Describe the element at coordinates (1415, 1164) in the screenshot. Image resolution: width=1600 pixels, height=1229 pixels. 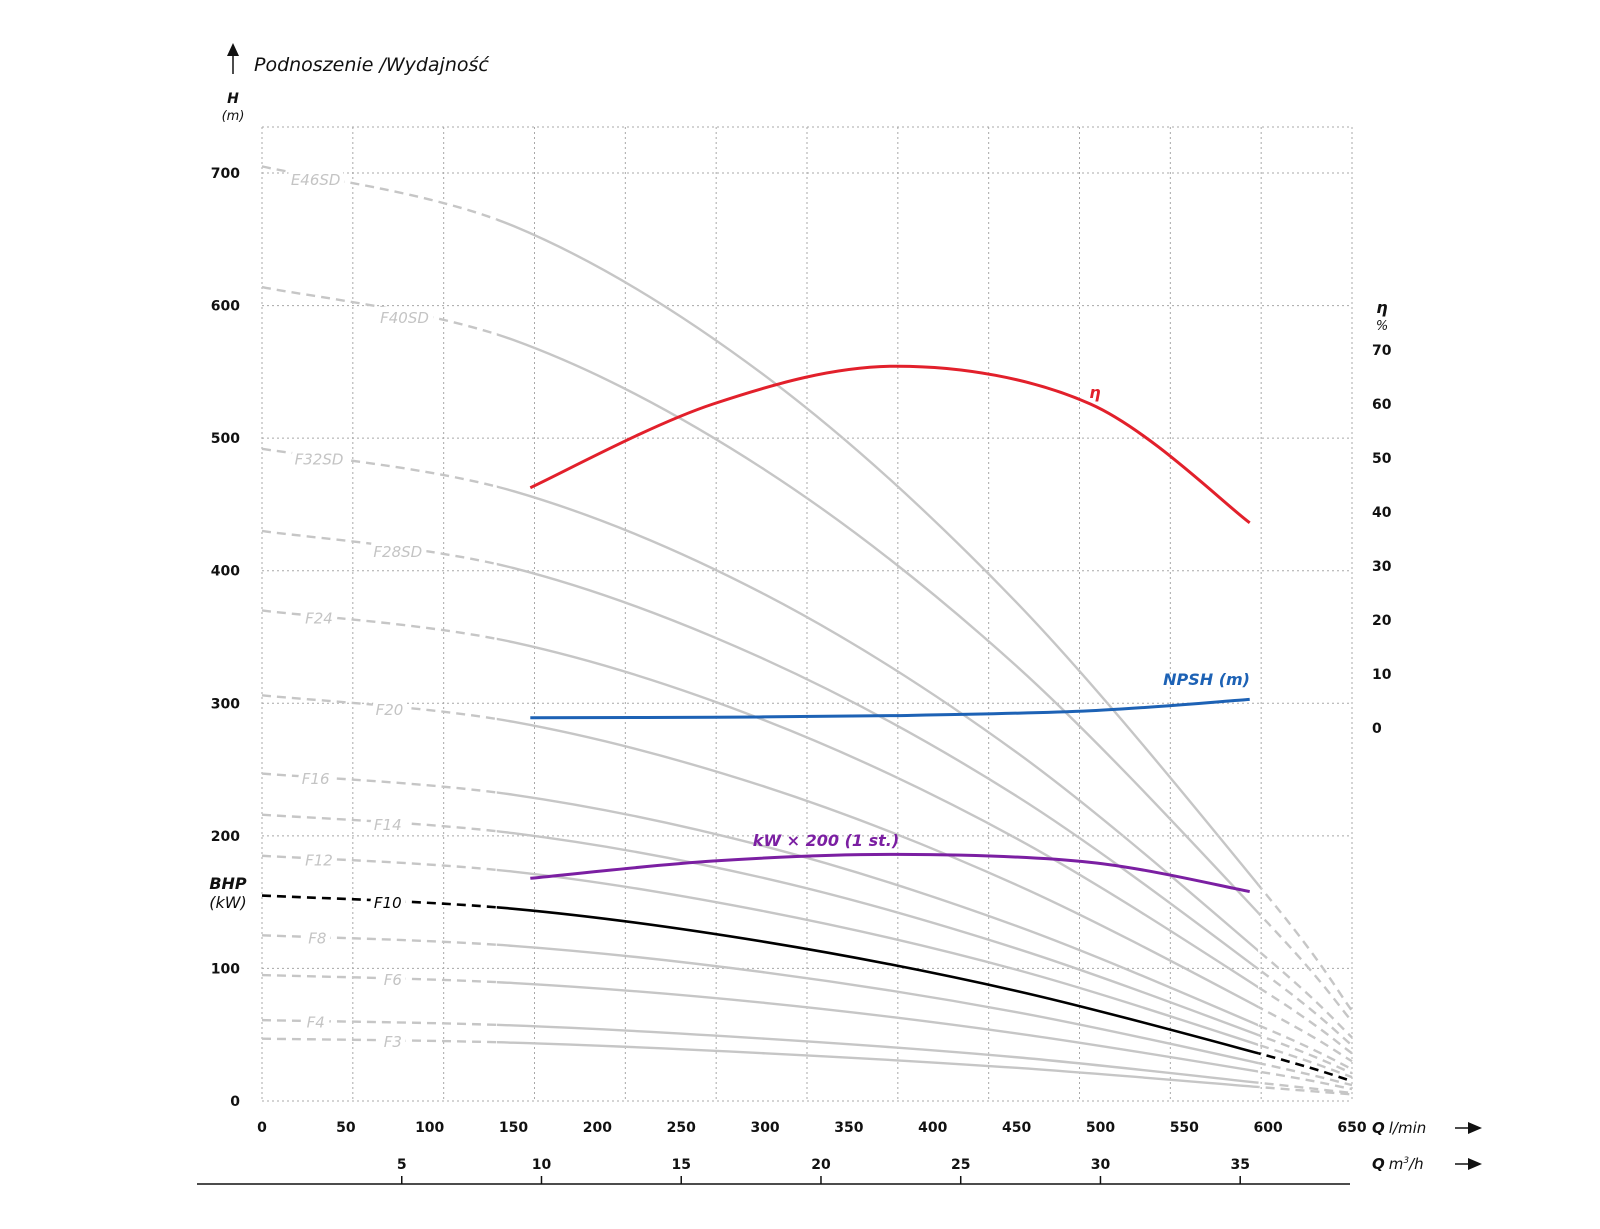
I see `x-secondary-unit-tail: /h` at that location.